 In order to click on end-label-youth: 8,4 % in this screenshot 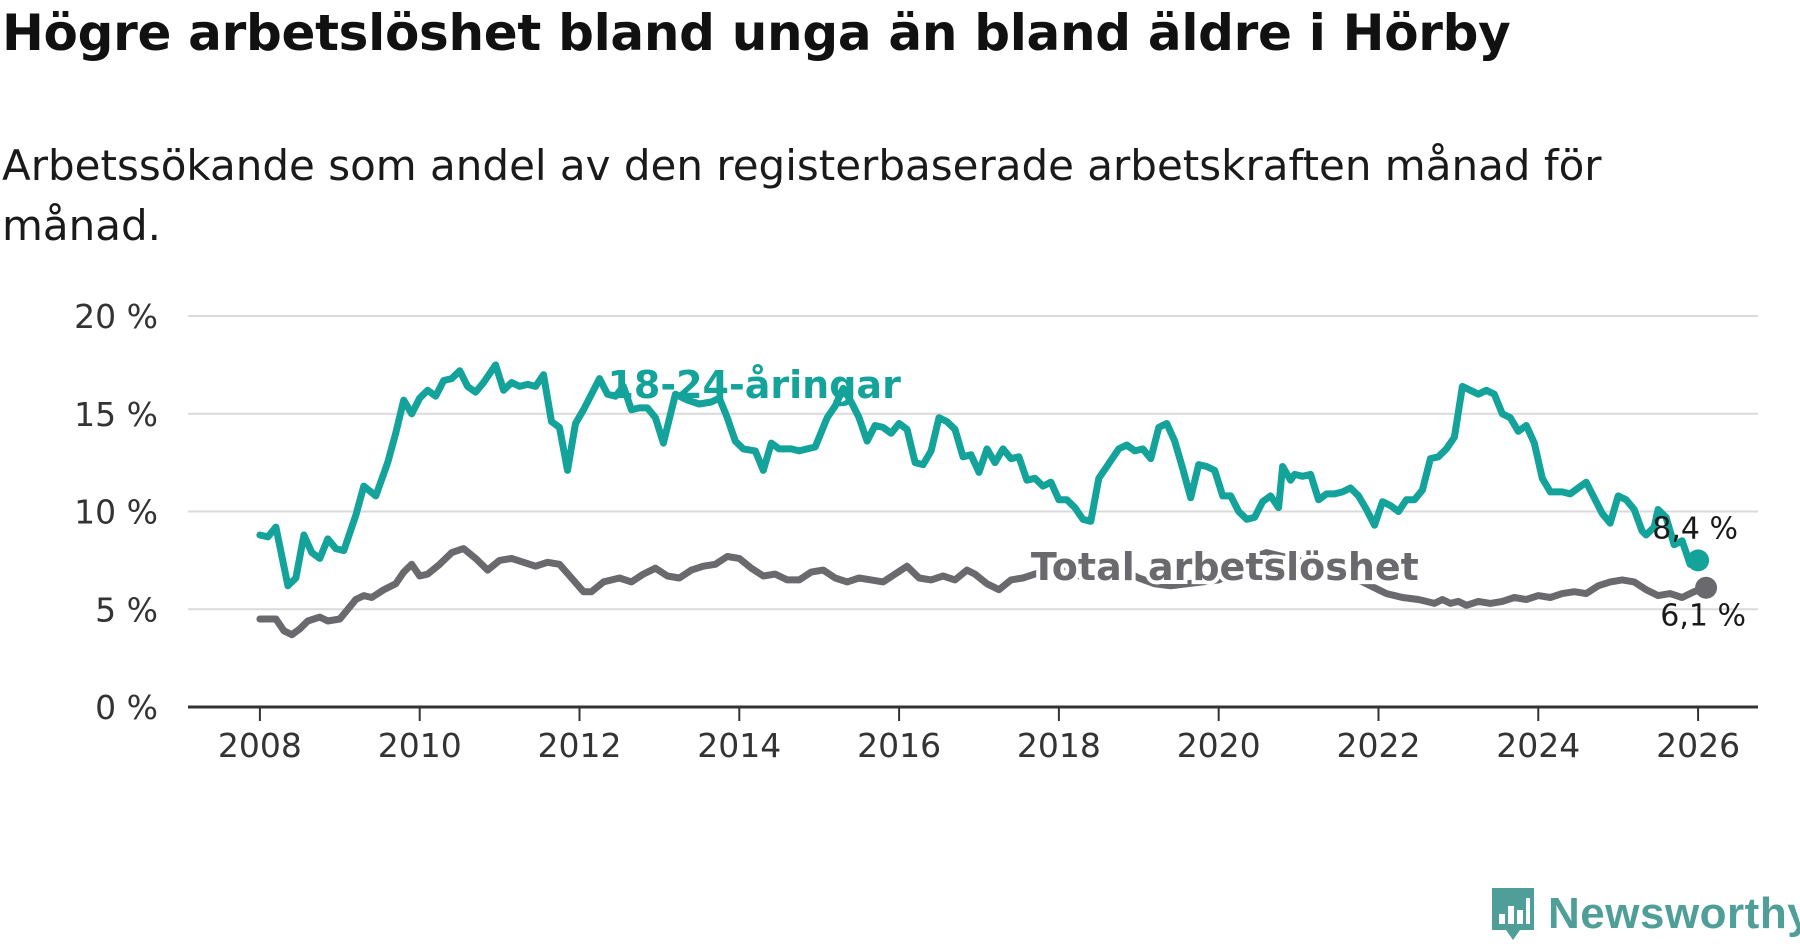, I will do `click(1695, 528)`.